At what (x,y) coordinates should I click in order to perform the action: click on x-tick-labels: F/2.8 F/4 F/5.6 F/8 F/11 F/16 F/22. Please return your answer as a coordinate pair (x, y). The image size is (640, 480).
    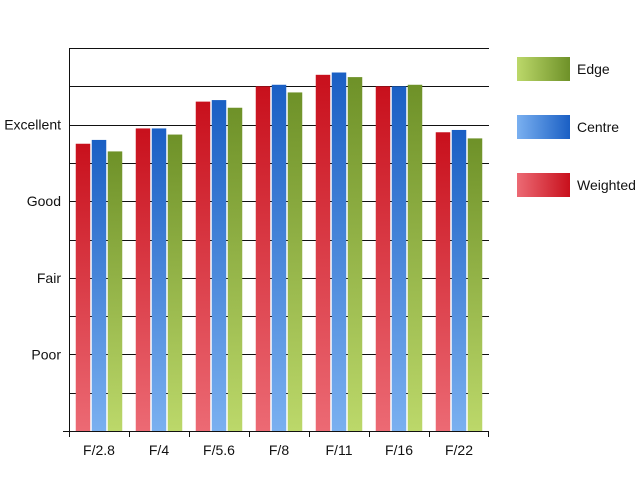
    Looking at the image, I should click on (278, 450).